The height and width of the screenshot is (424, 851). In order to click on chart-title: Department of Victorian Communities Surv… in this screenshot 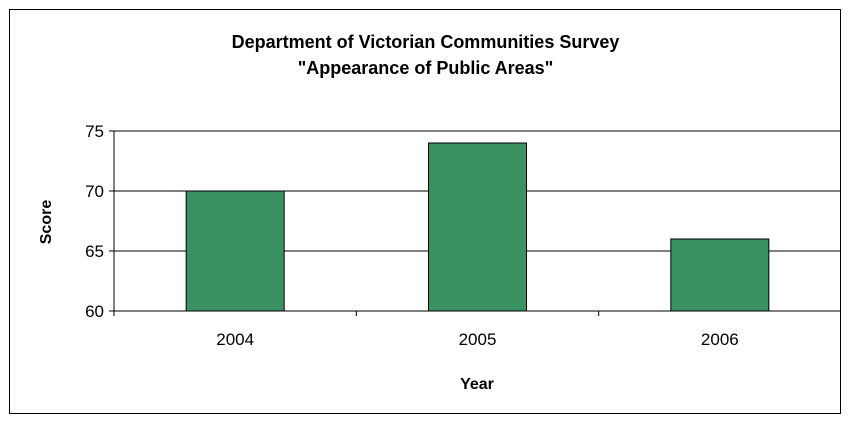, I will do `click(425, 55)`.